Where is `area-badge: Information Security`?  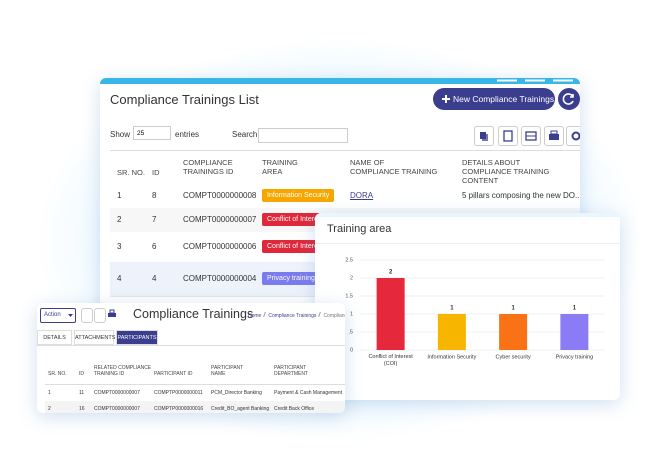
area-badge: Information Security is located at coordinates (298, 195).